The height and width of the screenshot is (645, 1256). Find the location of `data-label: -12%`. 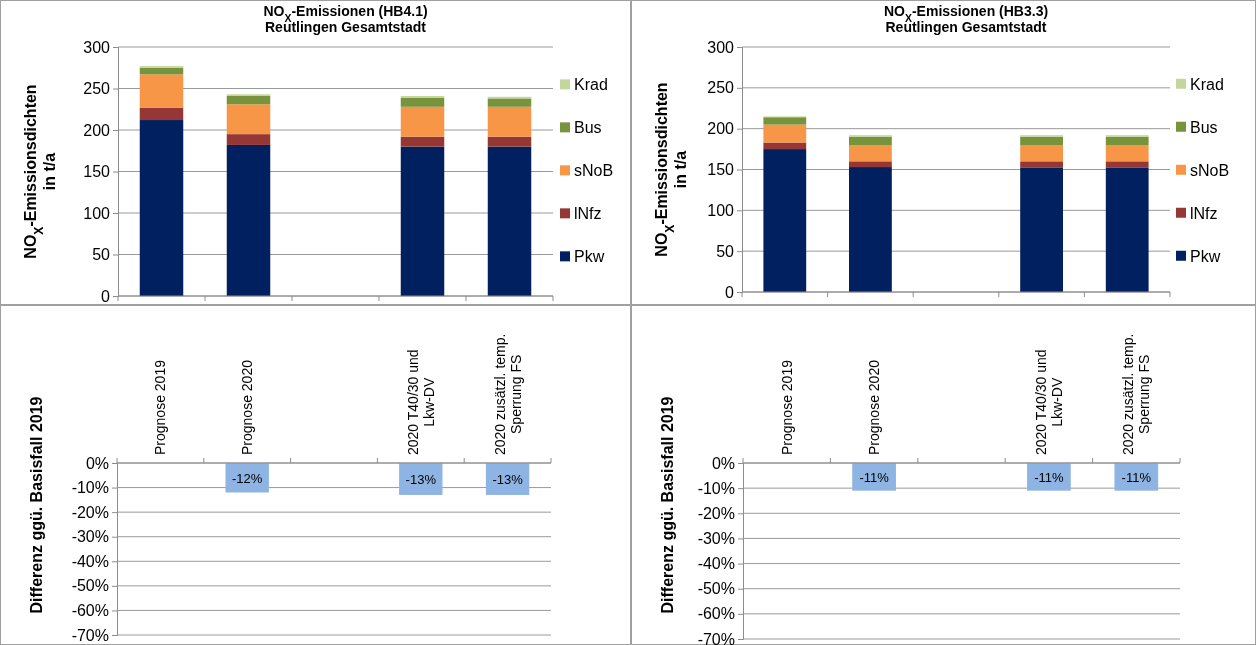

data-label: -12% is located at coordinates (247, 478).